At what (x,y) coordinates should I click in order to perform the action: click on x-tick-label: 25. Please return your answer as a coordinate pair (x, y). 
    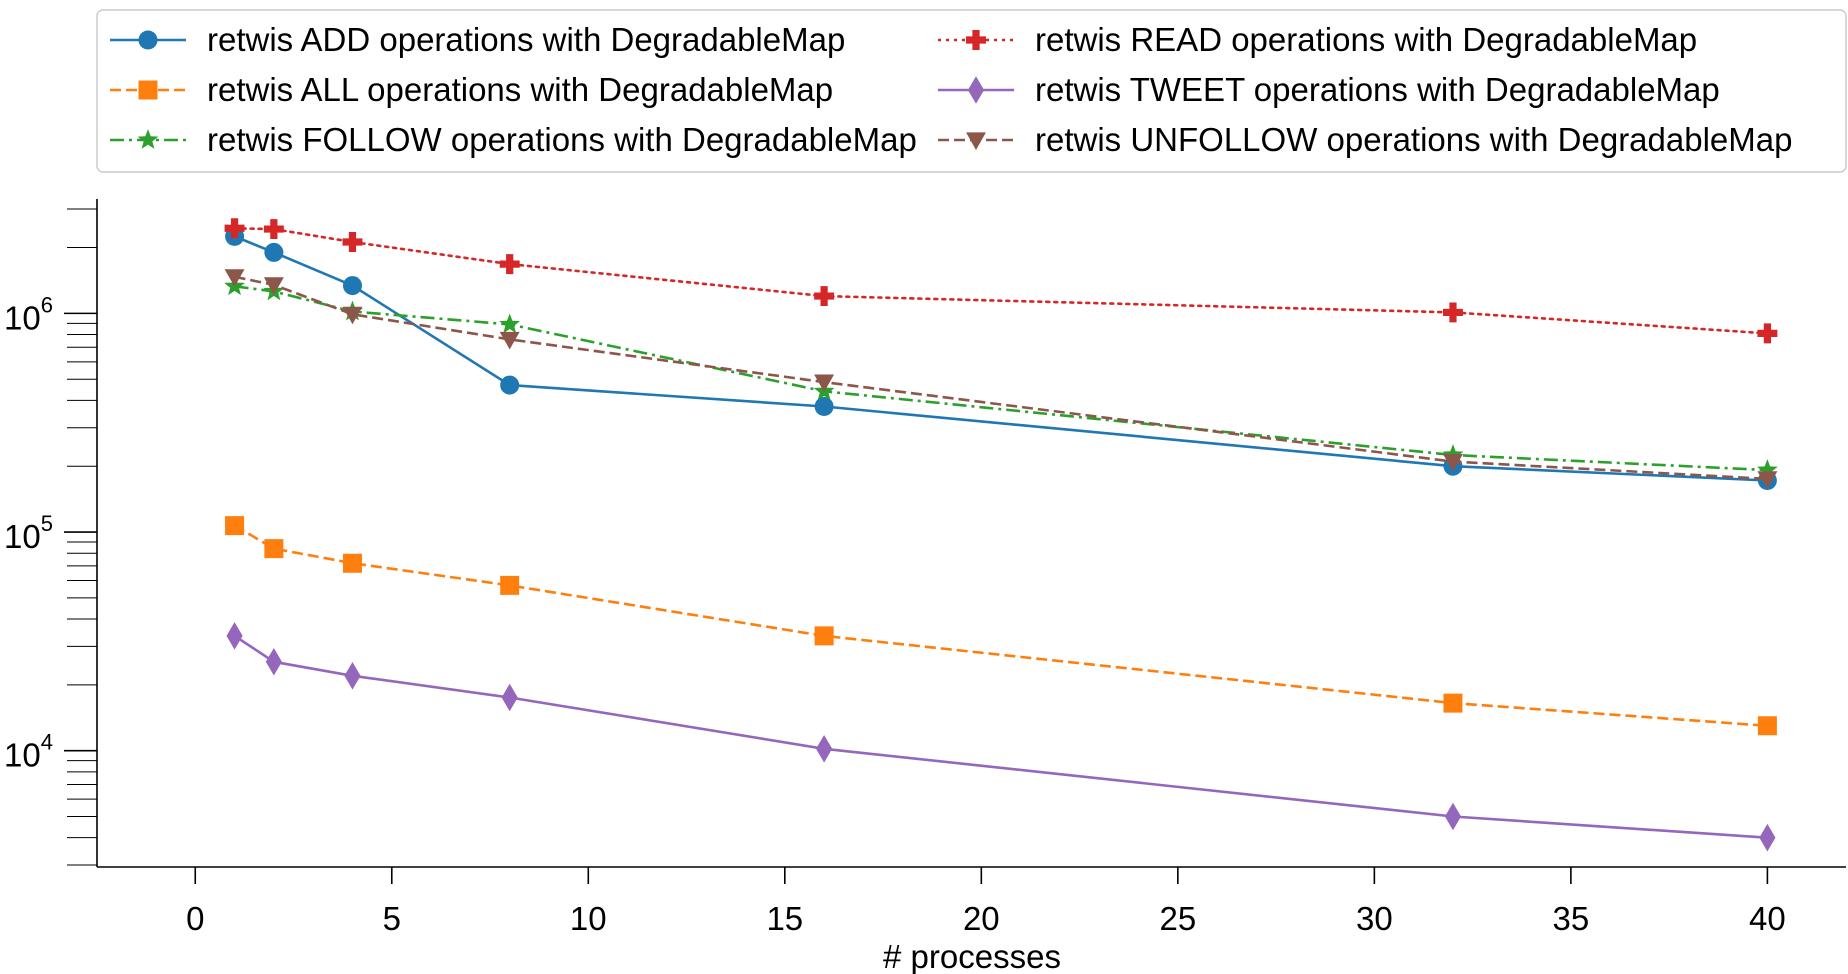
    Looking at the image, I should click on (1177, 918).